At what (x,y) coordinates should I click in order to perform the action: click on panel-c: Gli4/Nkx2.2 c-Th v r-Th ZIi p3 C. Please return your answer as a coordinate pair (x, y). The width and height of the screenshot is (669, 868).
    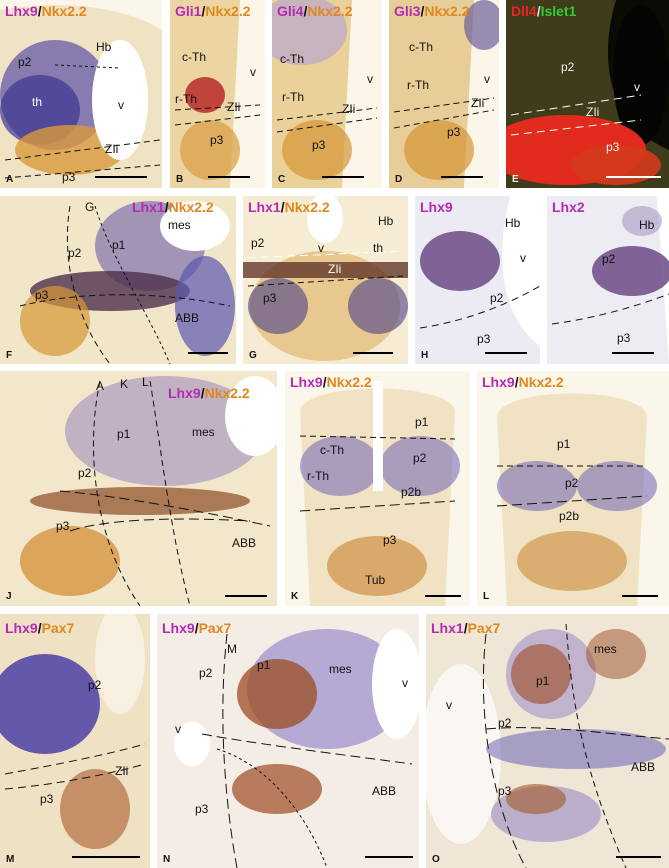
    Looking at the image, I should click on (327, 94).